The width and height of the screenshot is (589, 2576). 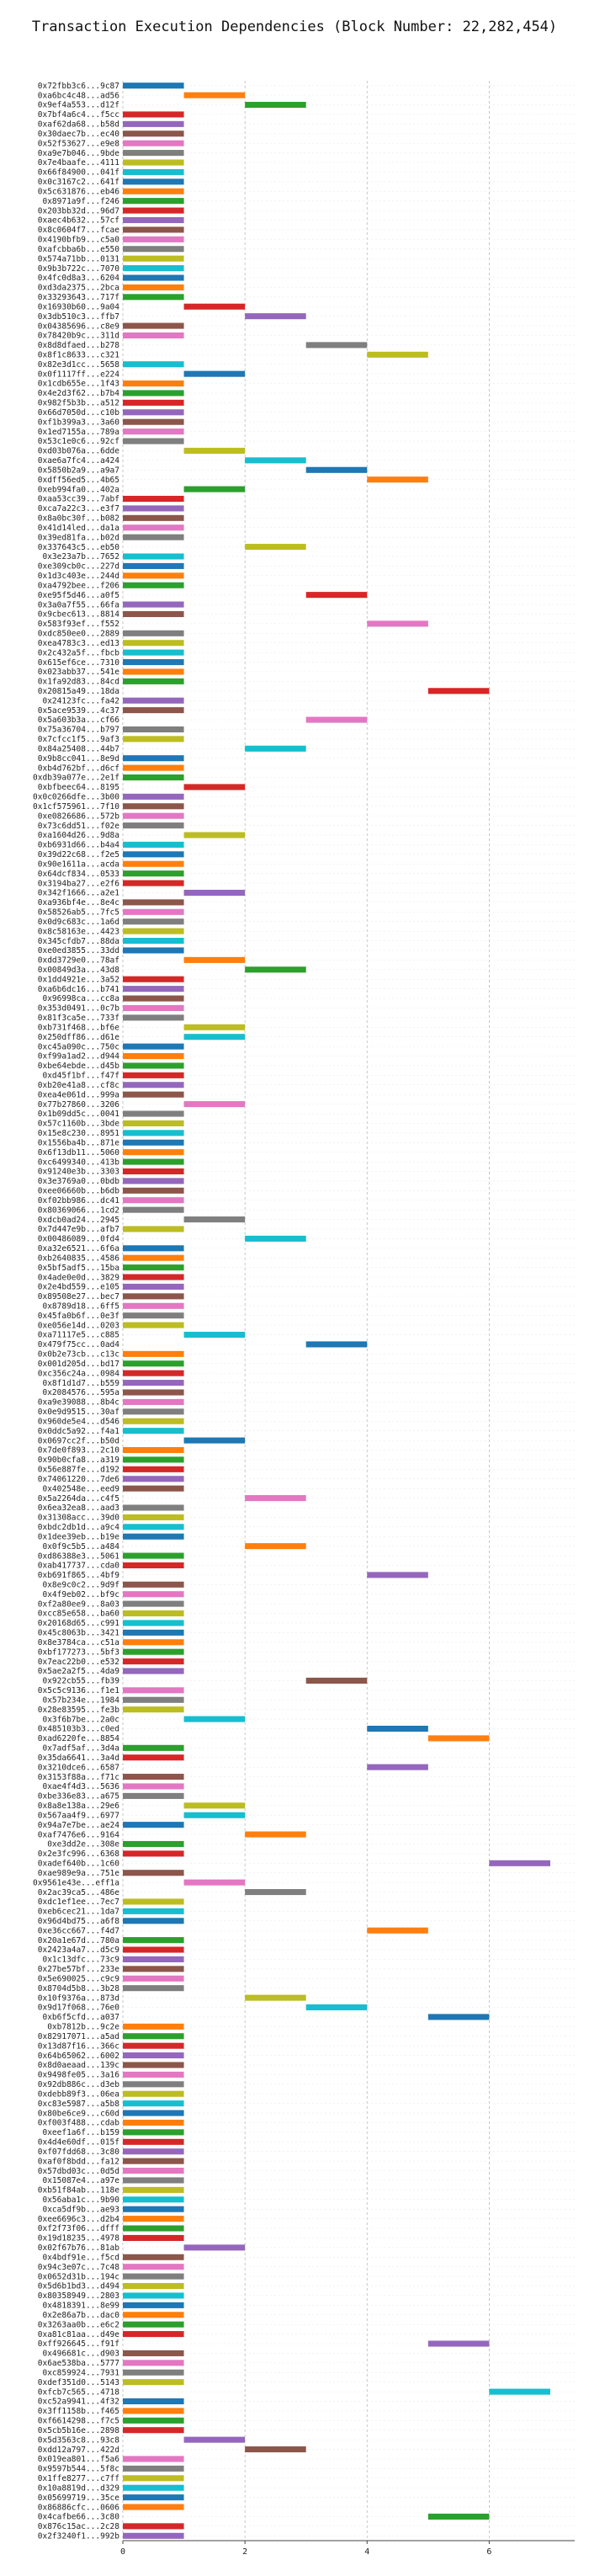 What do you see at coordinates (79, 1009) in the screenshot?
I see `transaction-label: 0x353d0491...0c7b` at bounding box center [79, 1009].